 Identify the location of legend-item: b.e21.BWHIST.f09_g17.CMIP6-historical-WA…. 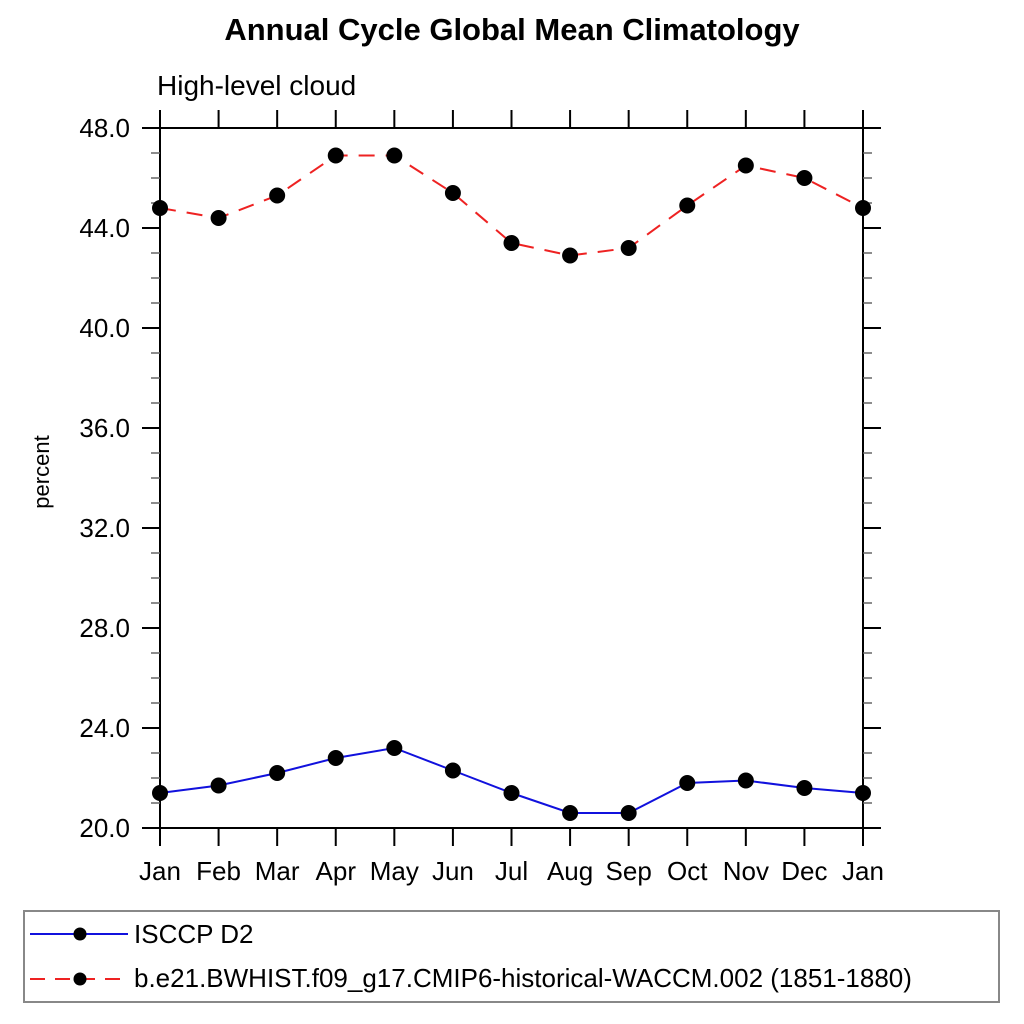
(511, 978).